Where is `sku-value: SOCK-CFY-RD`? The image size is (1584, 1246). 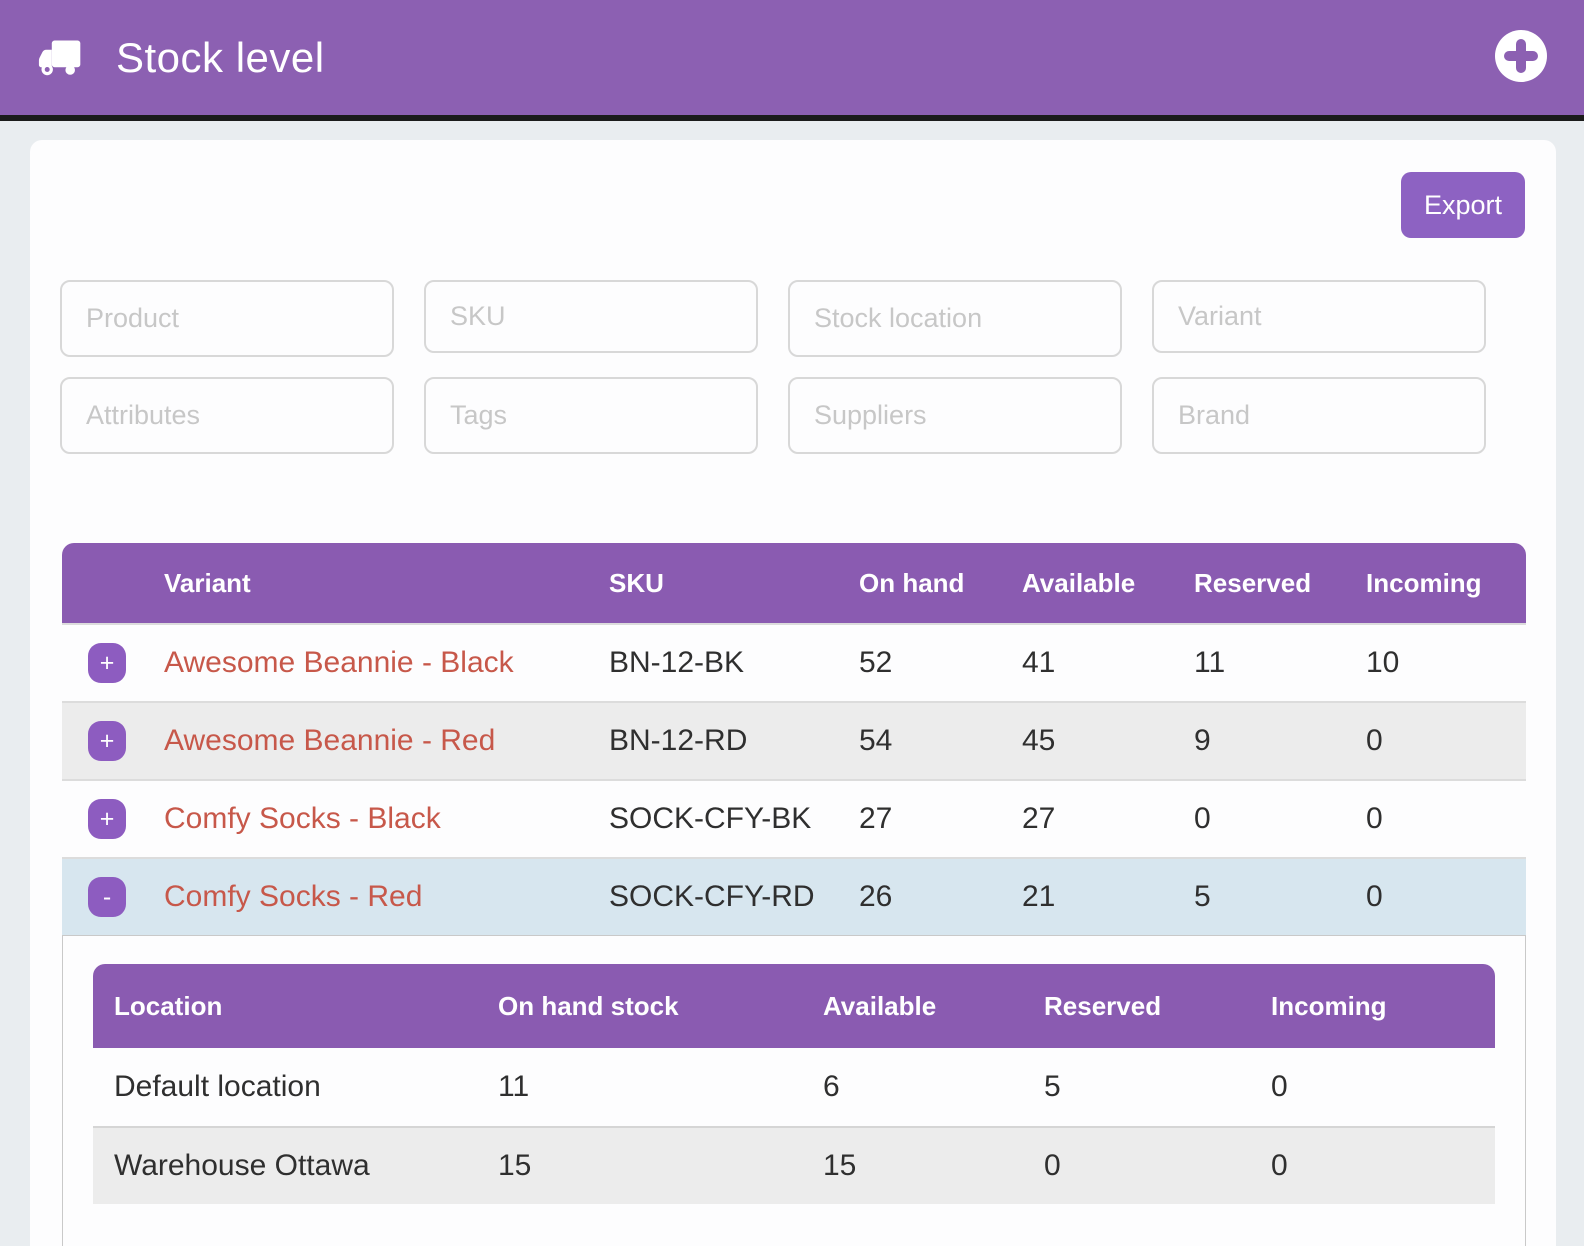 sku-value: SOCK-CFY-RD is located at coordinates (712, 896).